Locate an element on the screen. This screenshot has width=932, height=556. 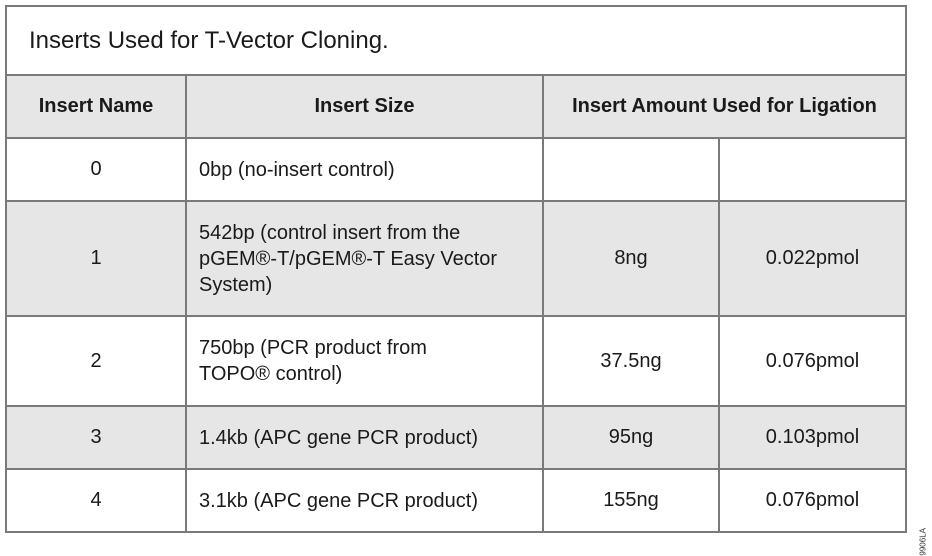
cell-insert-name: 3 is located at coordinates (97, 437).